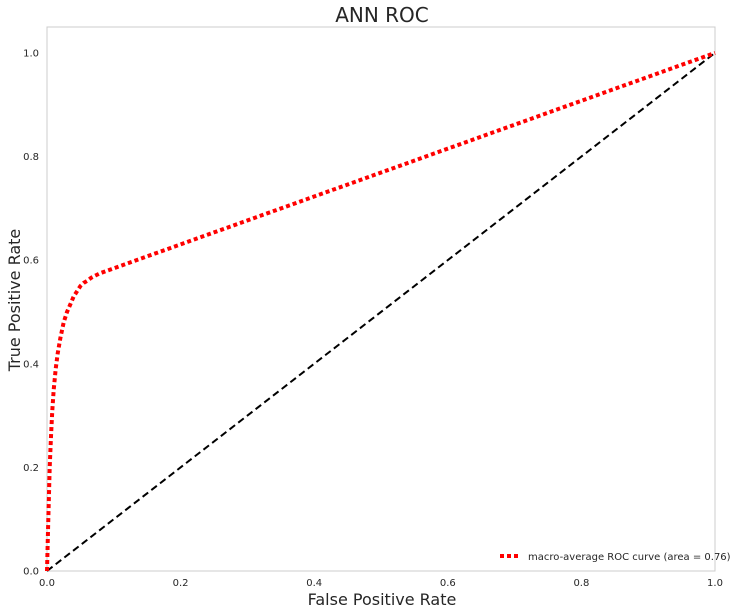 The width and height of the screenshot is (730, 613). I want to click on x-tick-label: 0.4, so click(314, 583).